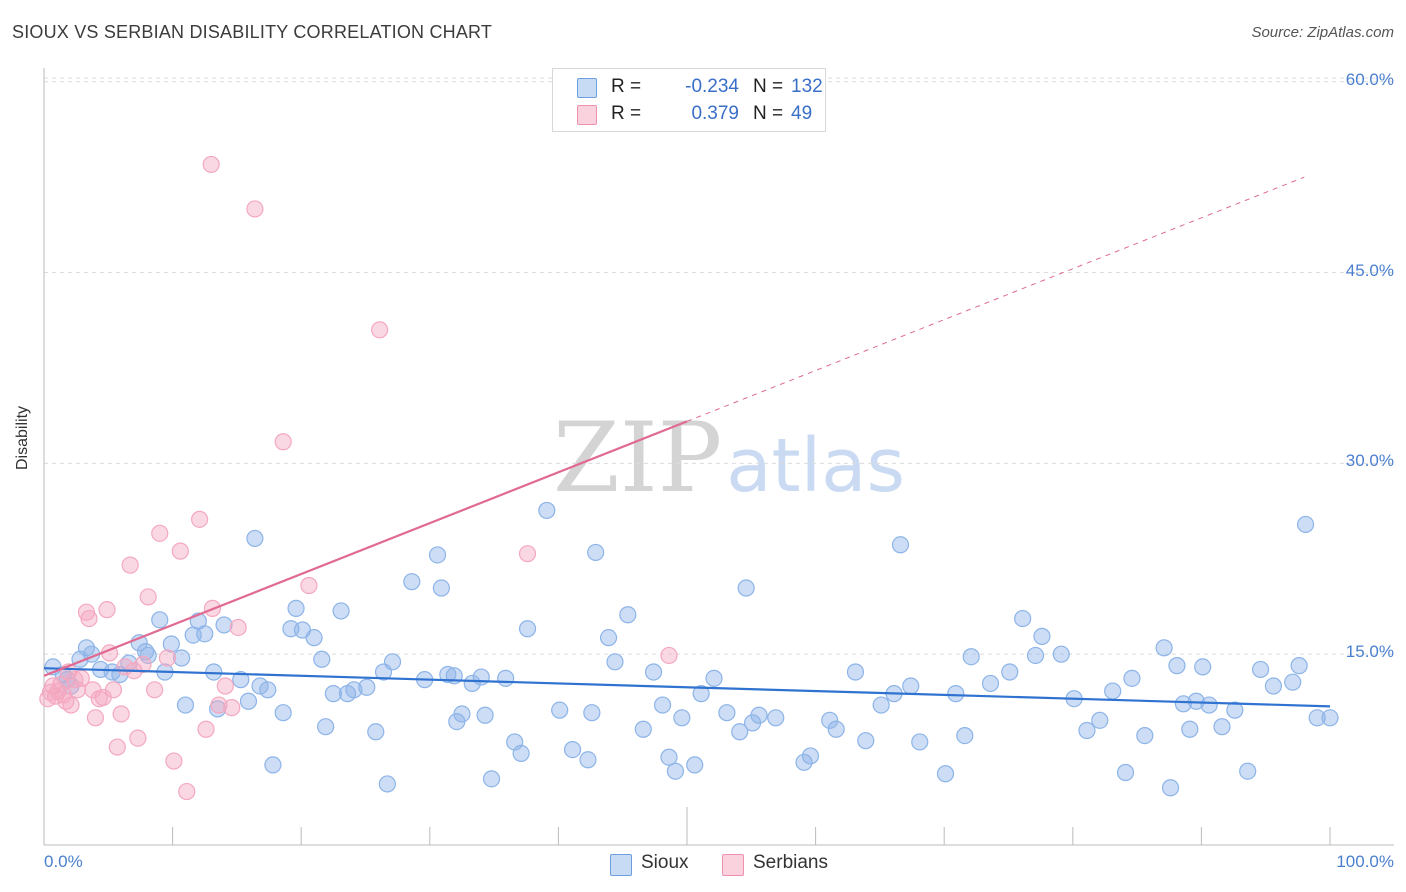  I want to click on watermark-zip: ZIP, so click(638, 458).